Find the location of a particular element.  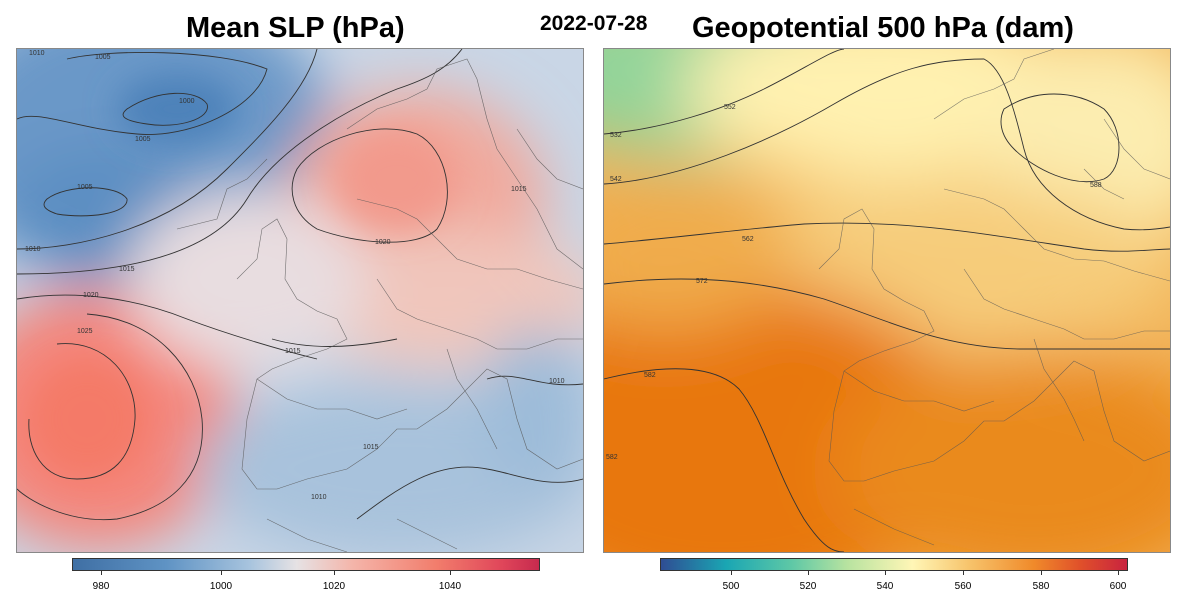

z500-colorbar-tick: 540 is located at coordinates (885, 586).